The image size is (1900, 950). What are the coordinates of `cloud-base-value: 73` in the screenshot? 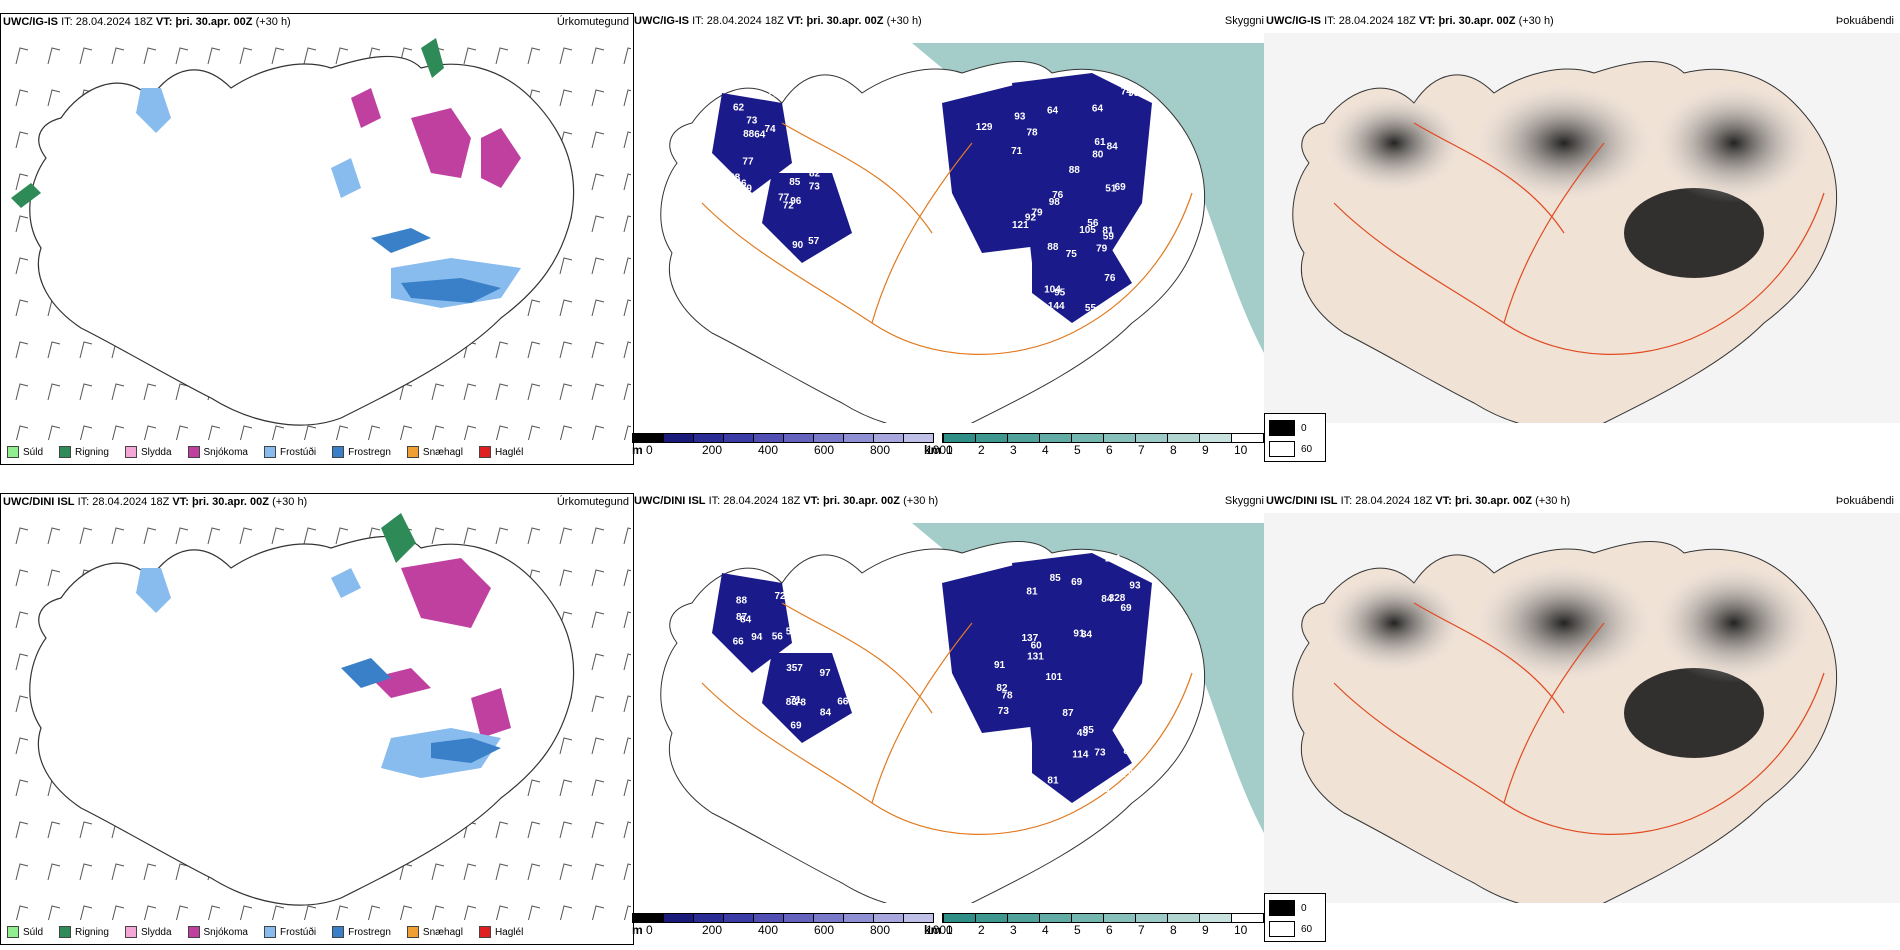 It's located at (752, 121).